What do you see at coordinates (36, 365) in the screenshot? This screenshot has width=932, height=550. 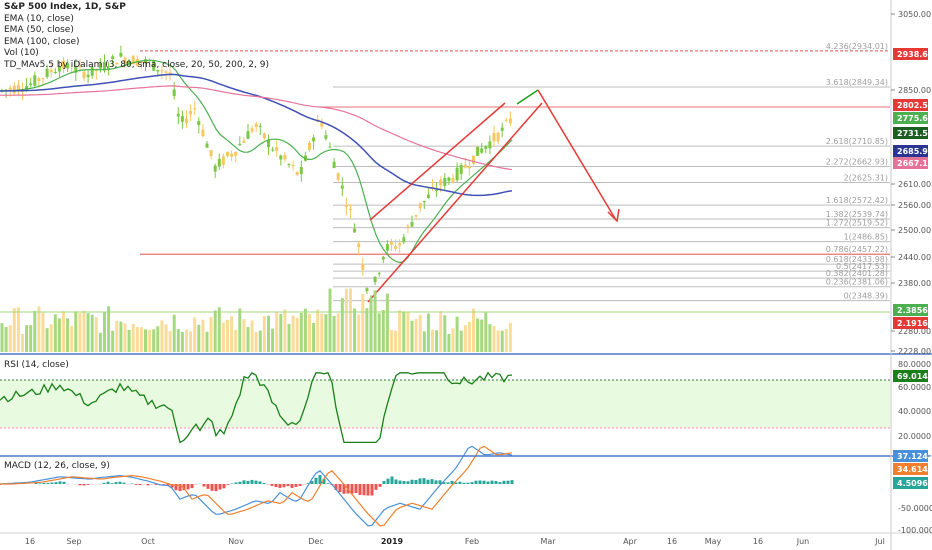 I see `rsi-title: RSI (14, close)` at bounding box center [36, 365].